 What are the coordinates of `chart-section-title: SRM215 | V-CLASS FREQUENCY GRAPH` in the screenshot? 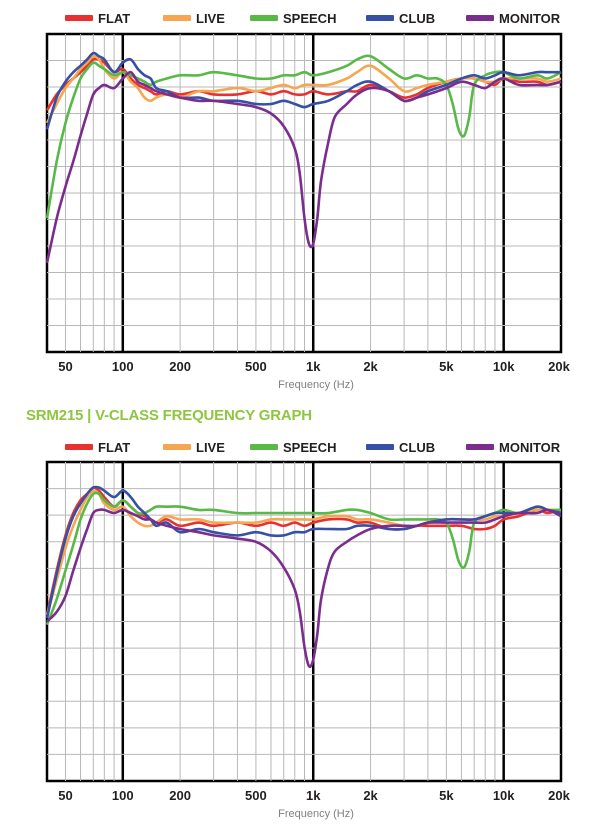 It's located at (169, 415).